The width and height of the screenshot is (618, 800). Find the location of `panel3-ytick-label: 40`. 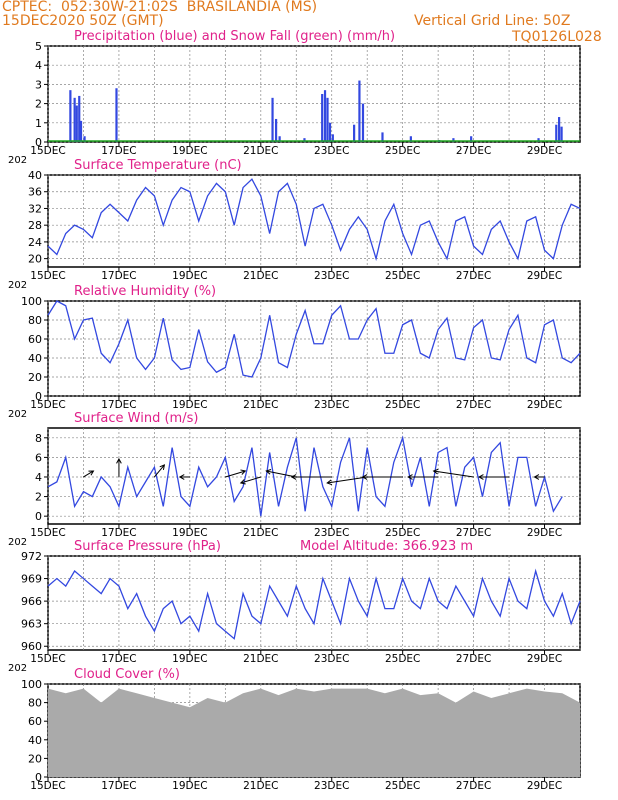

panel3-ytick-label: 40 is located at coordinates (35, 358).